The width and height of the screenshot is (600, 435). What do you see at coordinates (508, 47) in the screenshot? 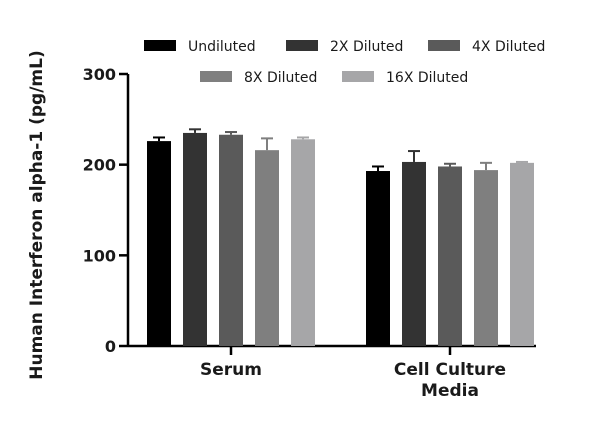
I see `legend-label: 4X Diluted` at bounding box center [508, 47].